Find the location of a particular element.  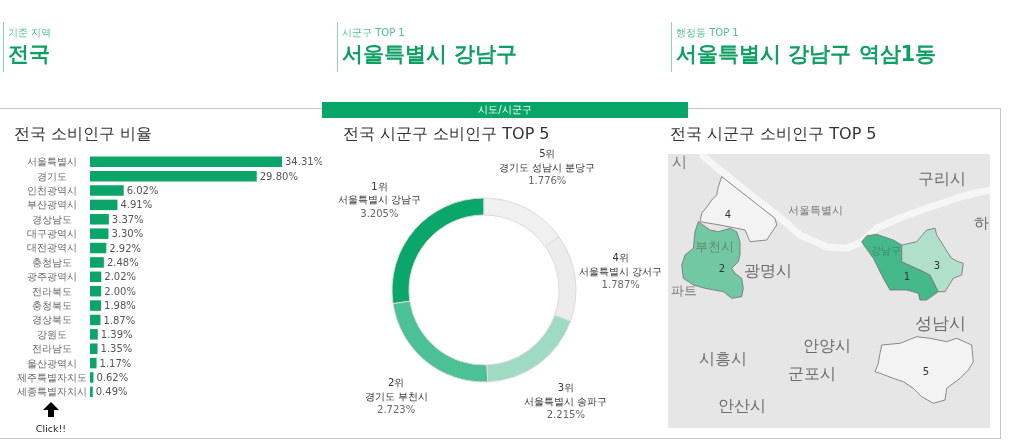

text: 기준 지역 is located at coordinates (30, 33).